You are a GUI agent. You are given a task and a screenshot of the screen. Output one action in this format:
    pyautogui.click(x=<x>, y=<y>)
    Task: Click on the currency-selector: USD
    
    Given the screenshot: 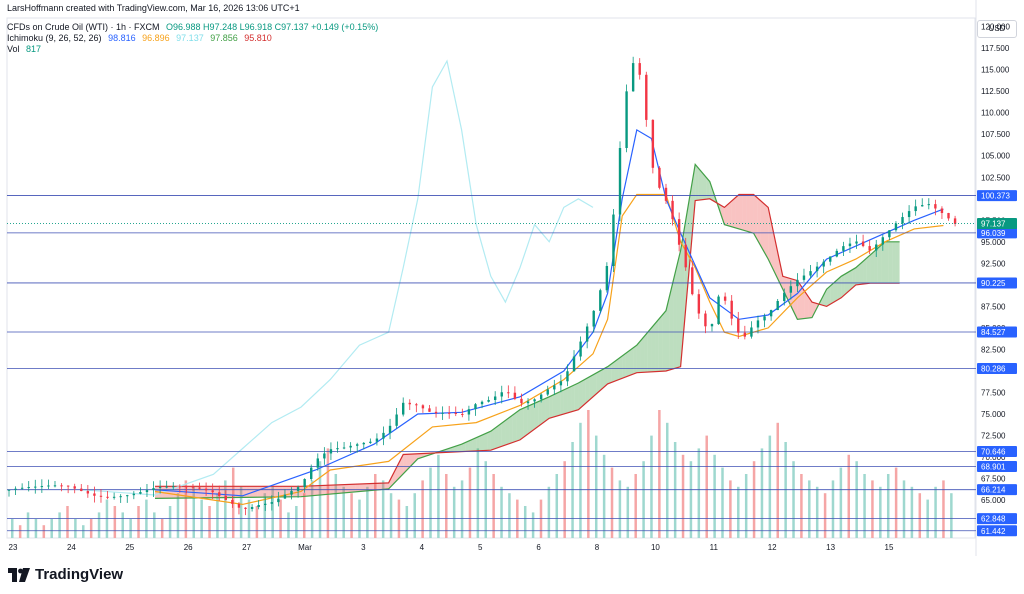 What is the action you would take?
    pyautogui.click(x=997, y=29)
    